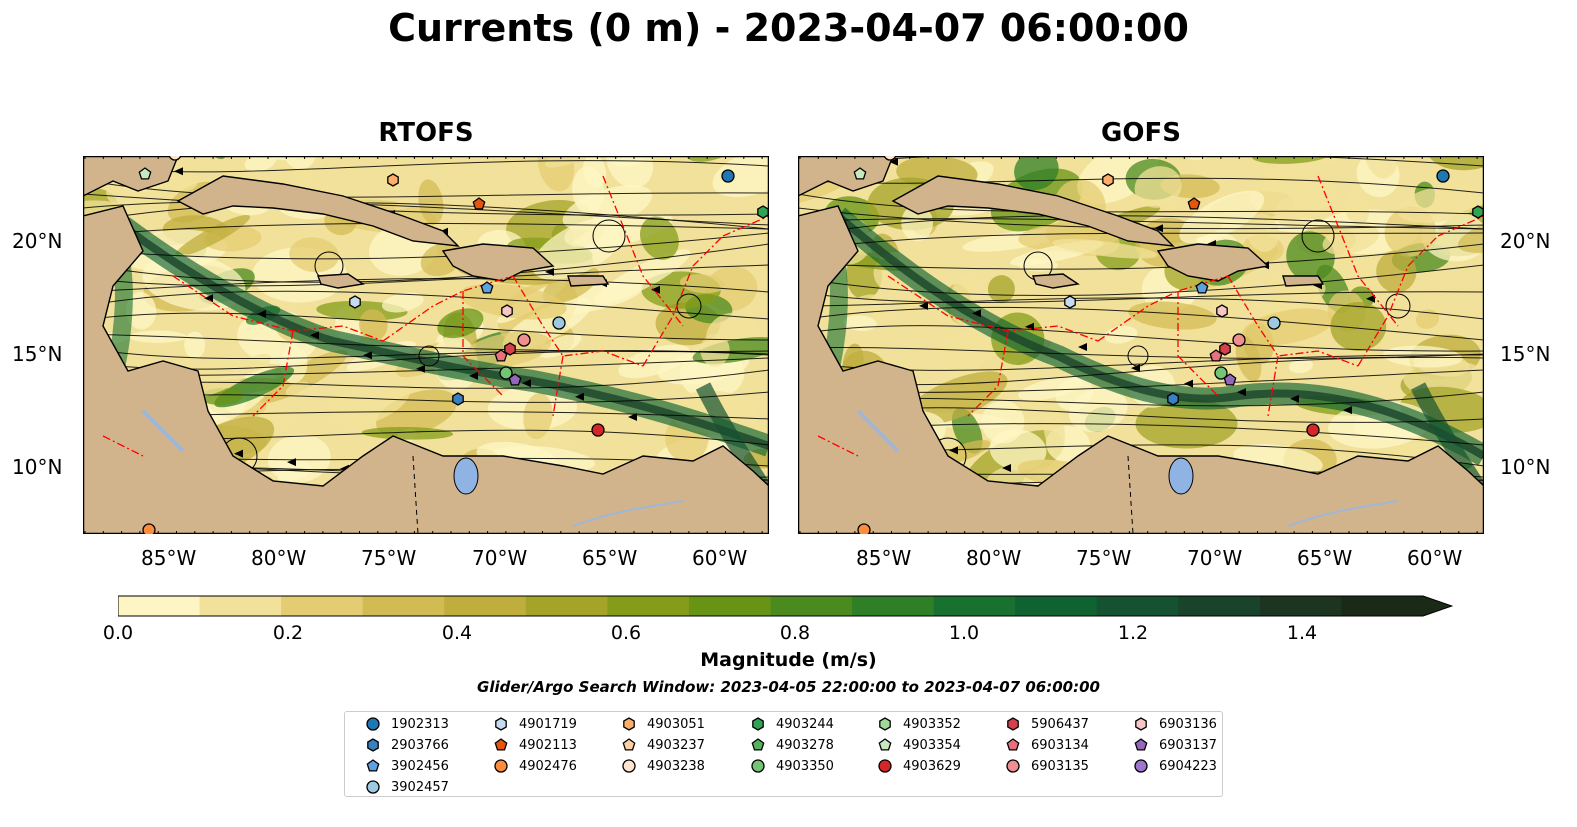 This screenshot has width=1577, height=827. Describe the element at coordinates (610, 558) in the screenshot. I see `lon-label-65w-rtofs: 65°W` at that location.